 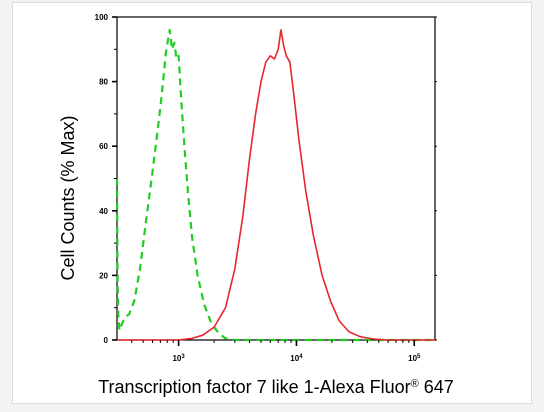 I want to click on y-tick-label: 60, so click(x=103, y=146).